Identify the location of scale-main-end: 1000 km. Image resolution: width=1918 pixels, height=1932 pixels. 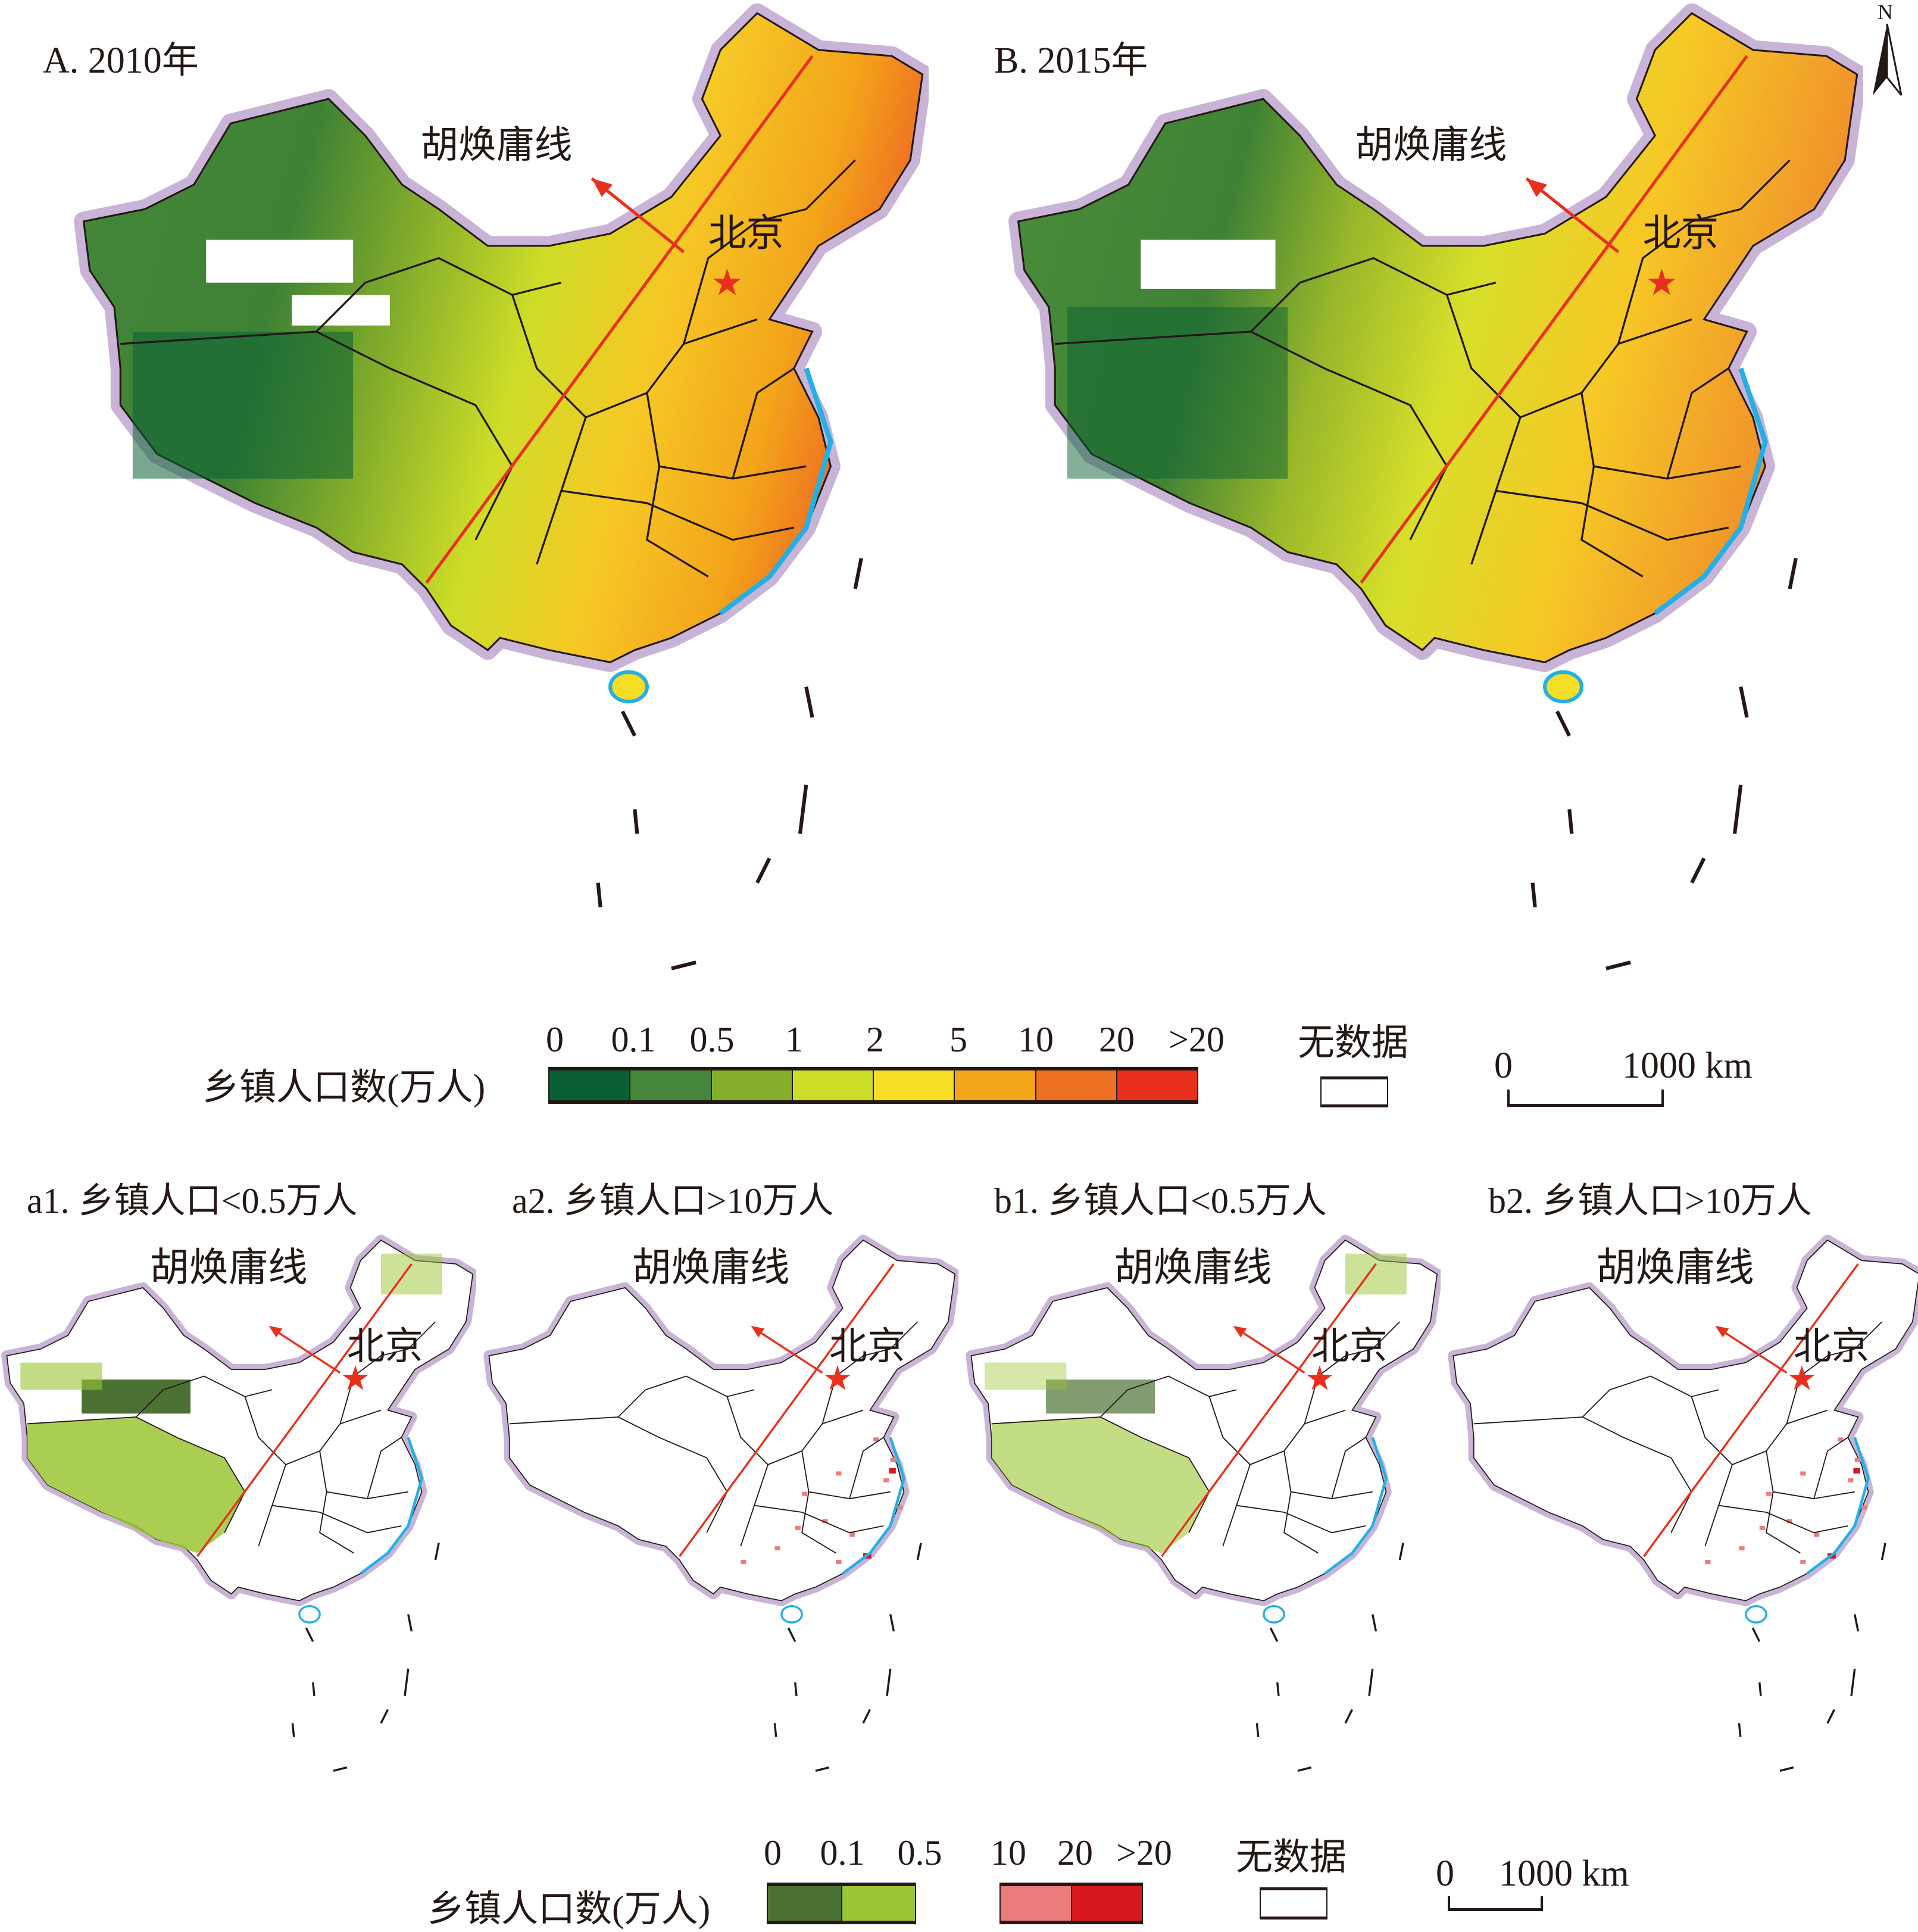
(1687, 1065).